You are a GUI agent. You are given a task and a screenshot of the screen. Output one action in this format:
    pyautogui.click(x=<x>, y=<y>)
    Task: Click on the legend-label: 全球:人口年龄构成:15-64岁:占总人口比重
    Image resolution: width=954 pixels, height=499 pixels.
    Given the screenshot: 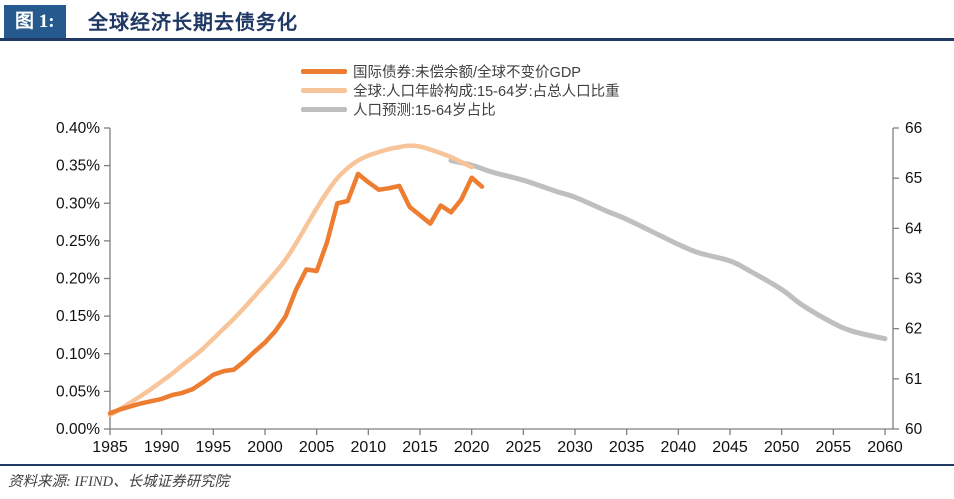 What is the action you would take?
    pyautogui.click(x=486, y=92)
    